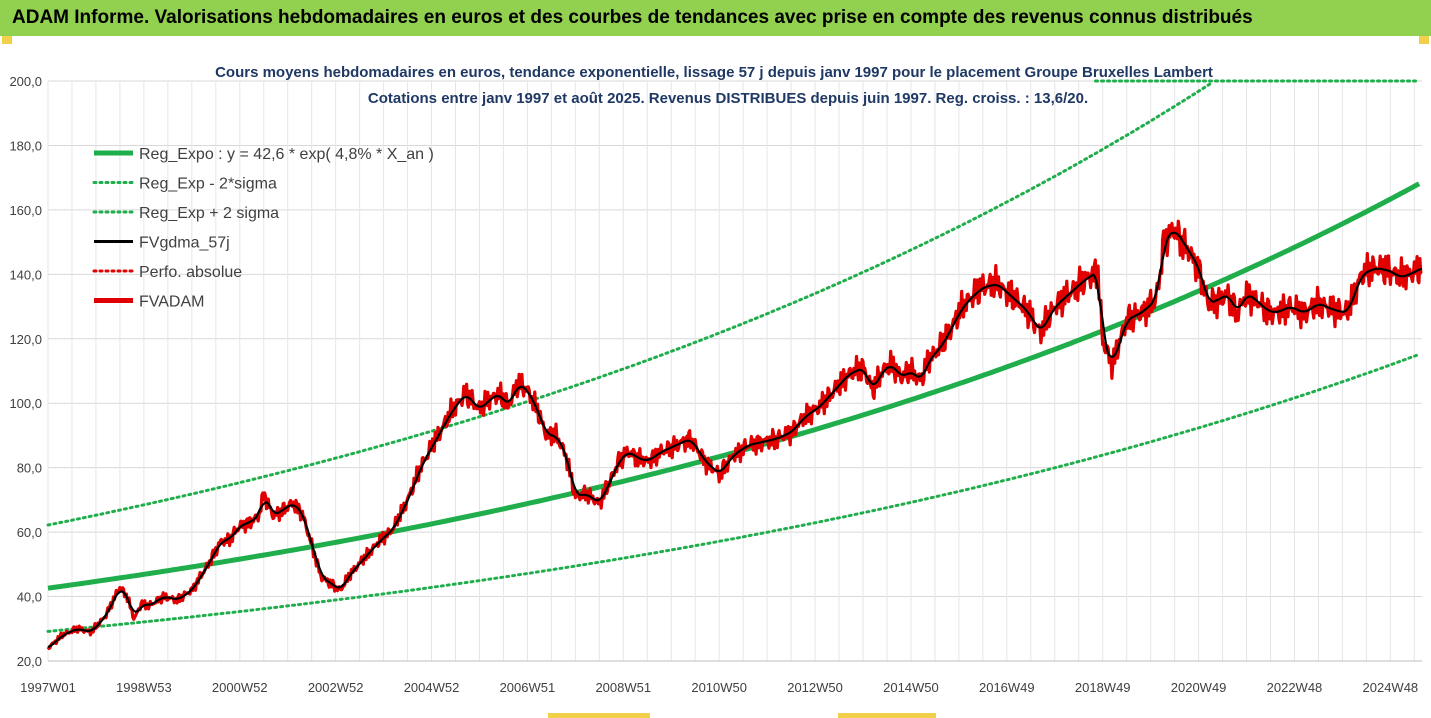 The width and height of the screenshot is (1431, 718). I want to click on y-tick-label: 140,0, so click(25, 274).